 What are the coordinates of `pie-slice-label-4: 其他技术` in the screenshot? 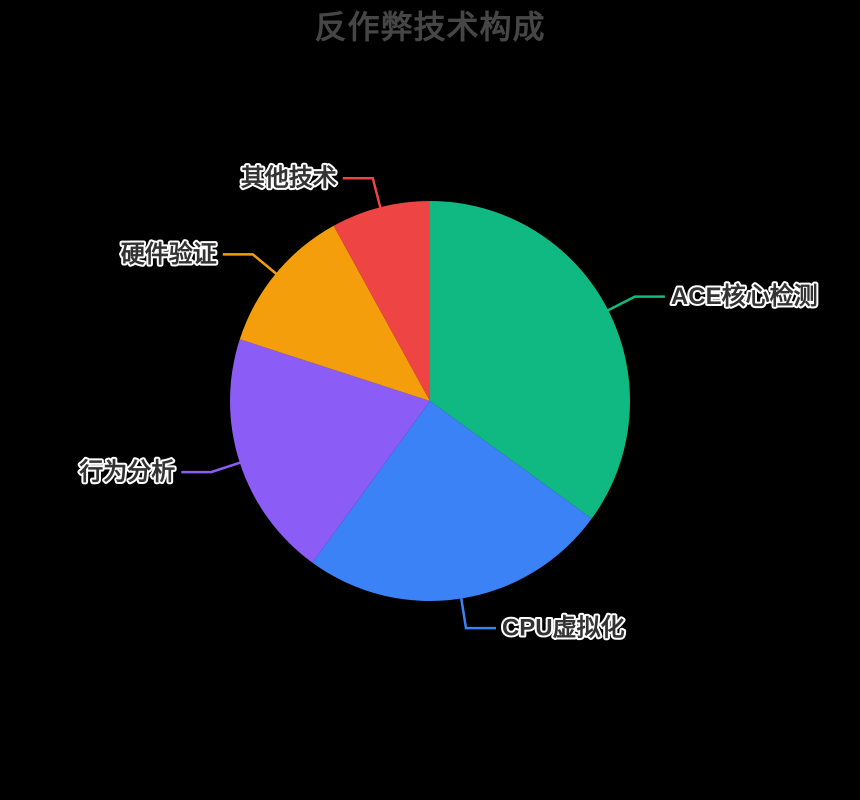 It's located at (289, 178).